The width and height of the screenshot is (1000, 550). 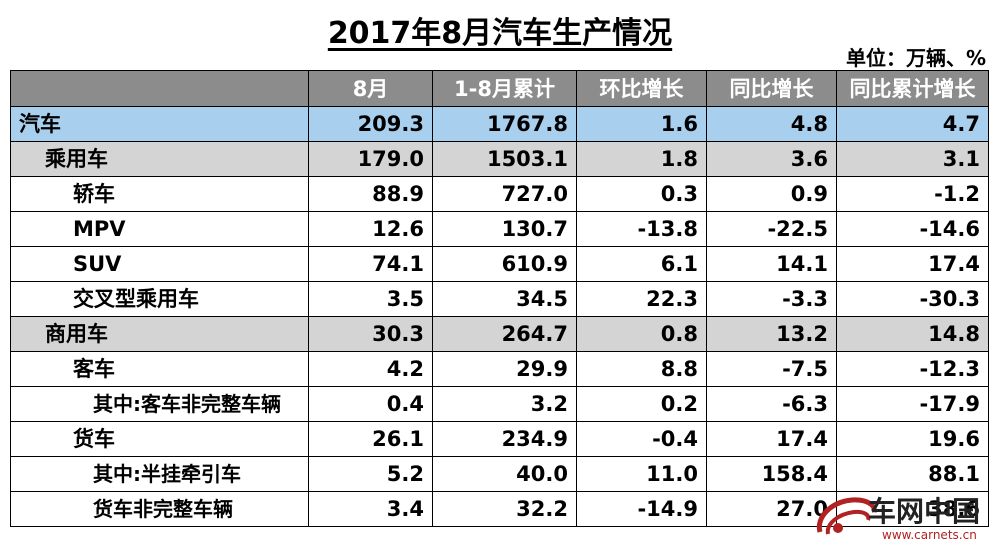 I want to click on row-value-cell: 22.3, so click(x=641, y=299).